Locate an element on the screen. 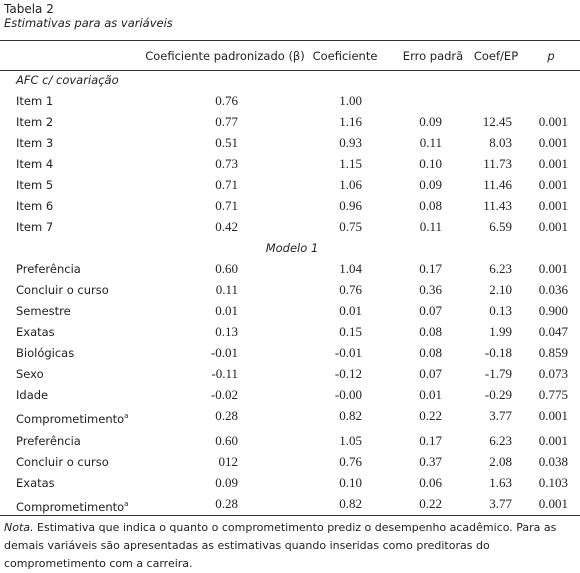  row-label-text: Item 3 is located at coordinates (35, 143).